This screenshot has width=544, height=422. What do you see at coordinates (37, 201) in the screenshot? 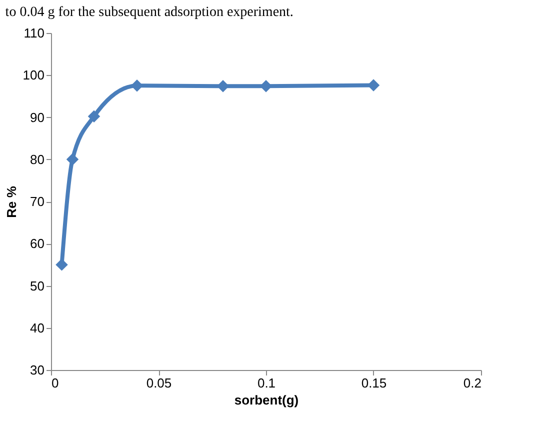
I see `y-tick-label: 70` at bounding box center [37, 201].